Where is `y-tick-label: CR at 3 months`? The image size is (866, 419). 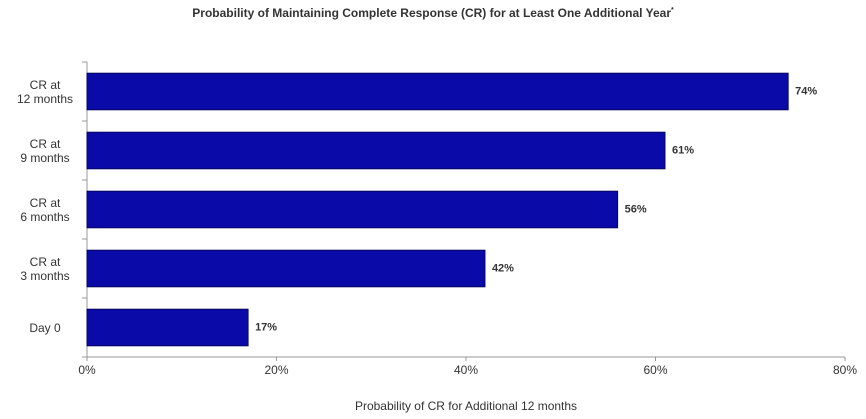
y-tick-label: CR at 3 months is located at coordinates (45, 268).